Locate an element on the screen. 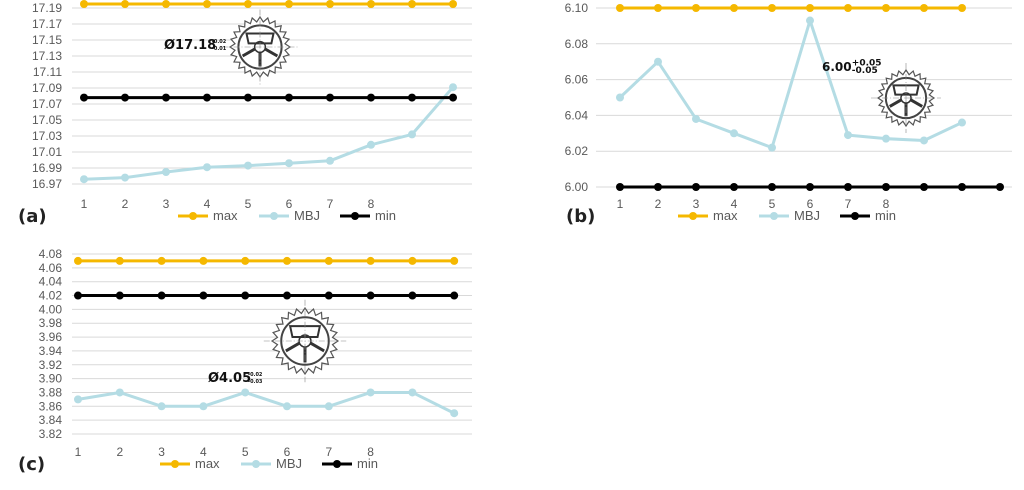 Image resolution: width=1024 pixels, height=490 pixels. y-tick-label: 3.84 is located at coordinates (51, 420).